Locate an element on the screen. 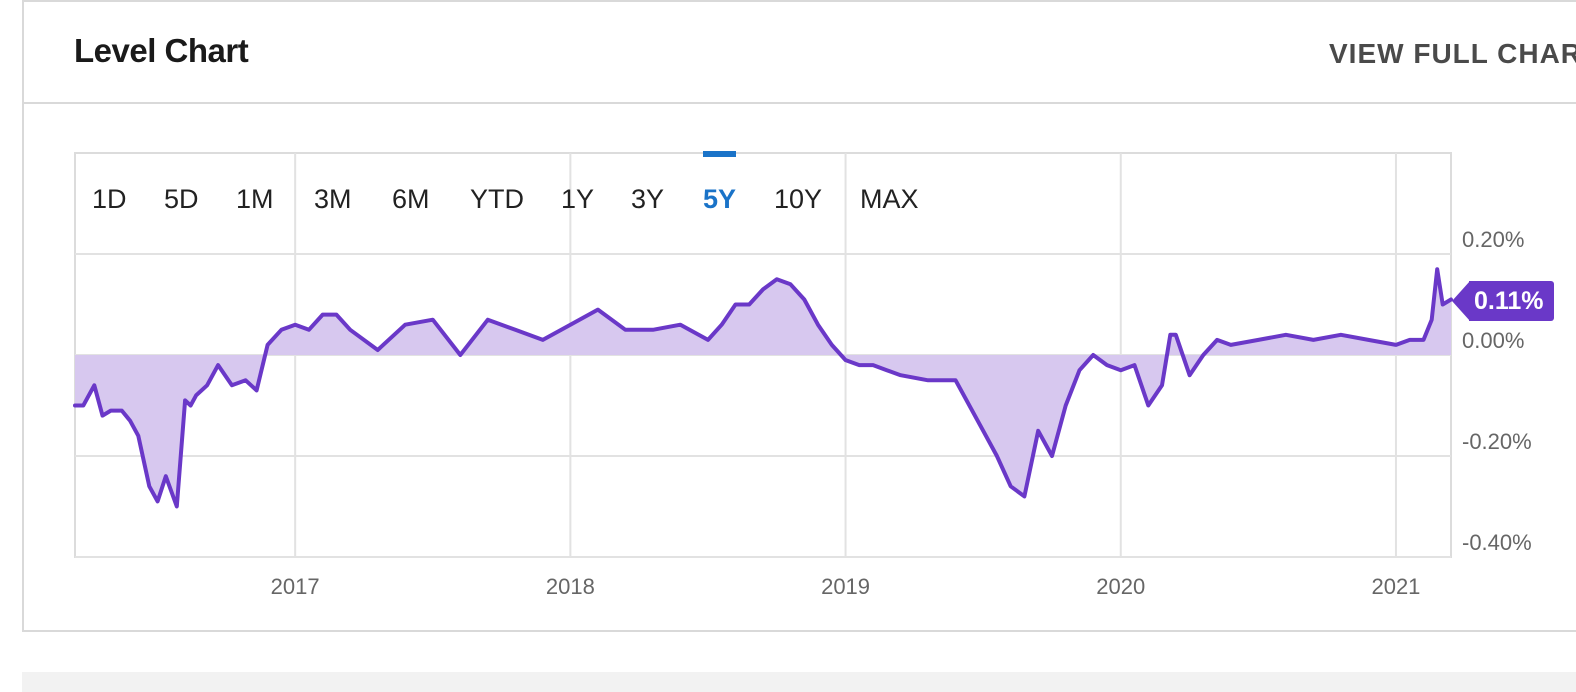 The image size is (1576, 692). y-tick-label: -0.20% is located at coordinates (1497, 441).